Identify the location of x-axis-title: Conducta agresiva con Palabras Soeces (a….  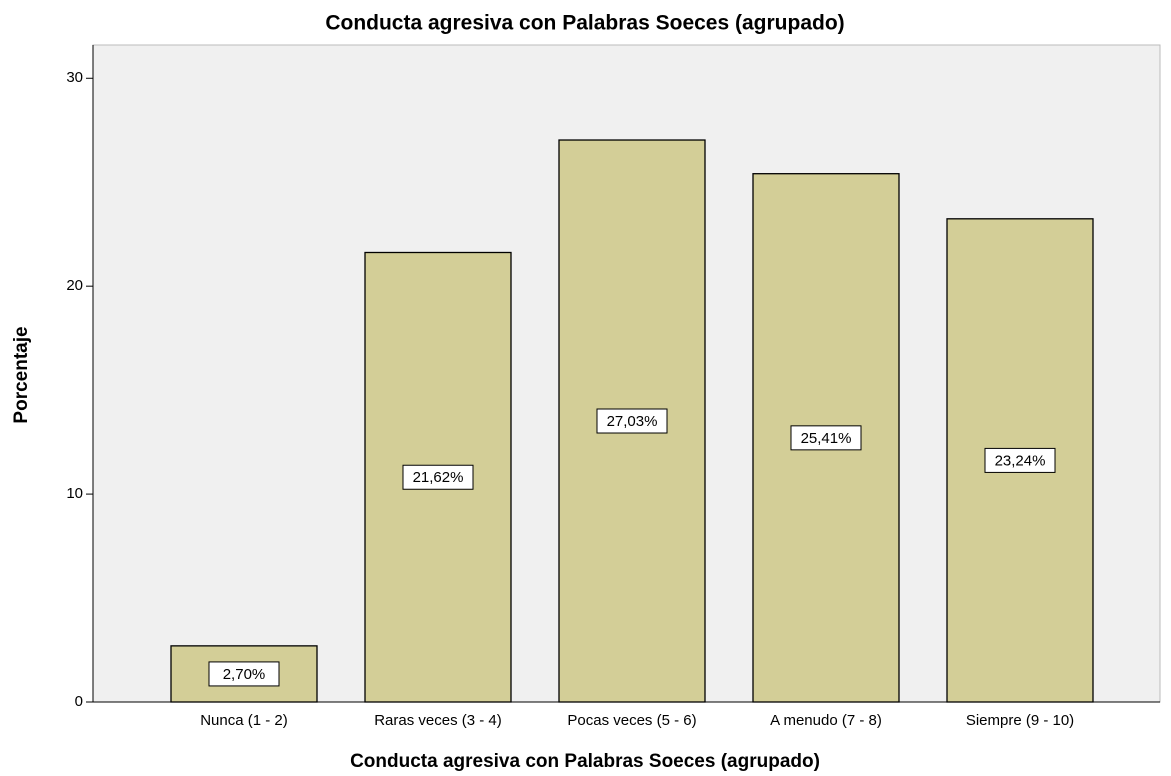
(585, 761).